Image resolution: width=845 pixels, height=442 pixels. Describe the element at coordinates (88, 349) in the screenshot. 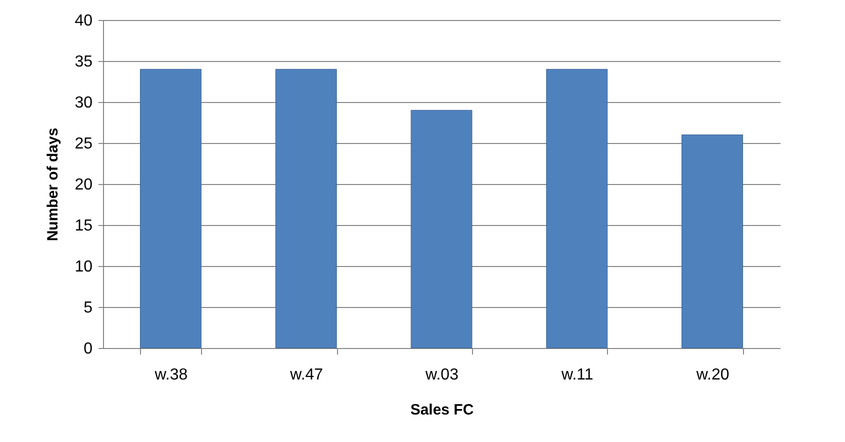

I see `y-tick-label: 0` at that location.